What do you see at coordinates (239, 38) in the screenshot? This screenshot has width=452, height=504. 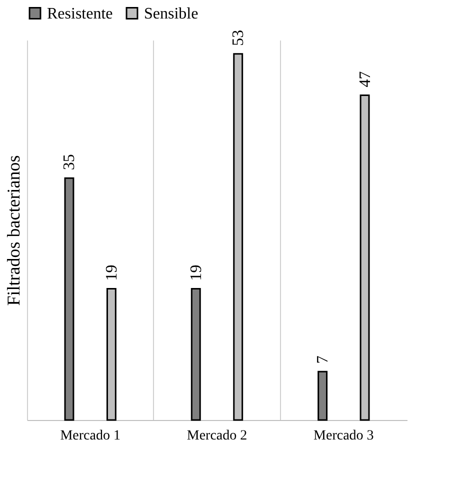 I see `data-label: 53` at bounding box center [239, 38].